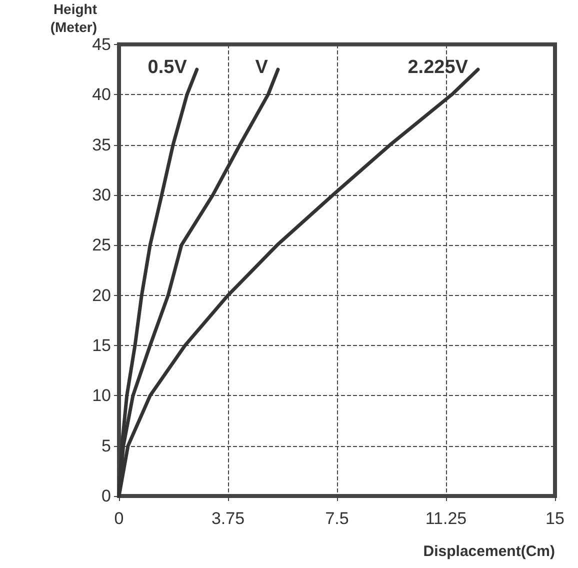 This screenshot has width=578, height=568. I want to click on x-tick-label: 0, so click(119, 518).